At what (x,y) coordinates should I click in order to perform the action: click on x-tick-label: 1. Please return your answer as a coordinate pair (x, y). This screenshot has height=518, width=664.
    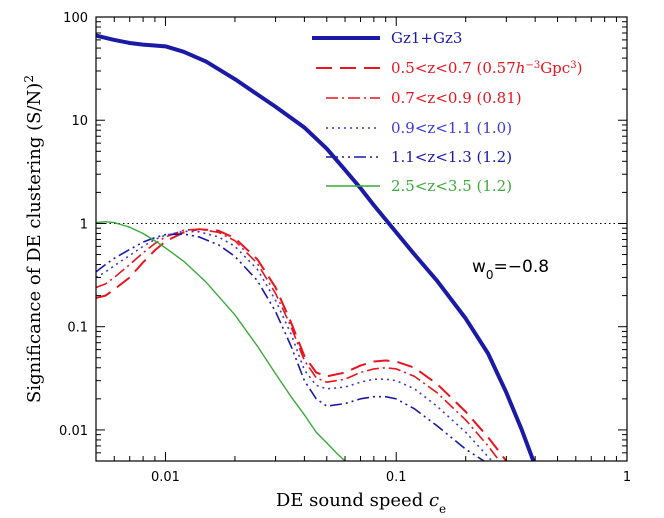
    Looking at the image, I should click on (627, 477).